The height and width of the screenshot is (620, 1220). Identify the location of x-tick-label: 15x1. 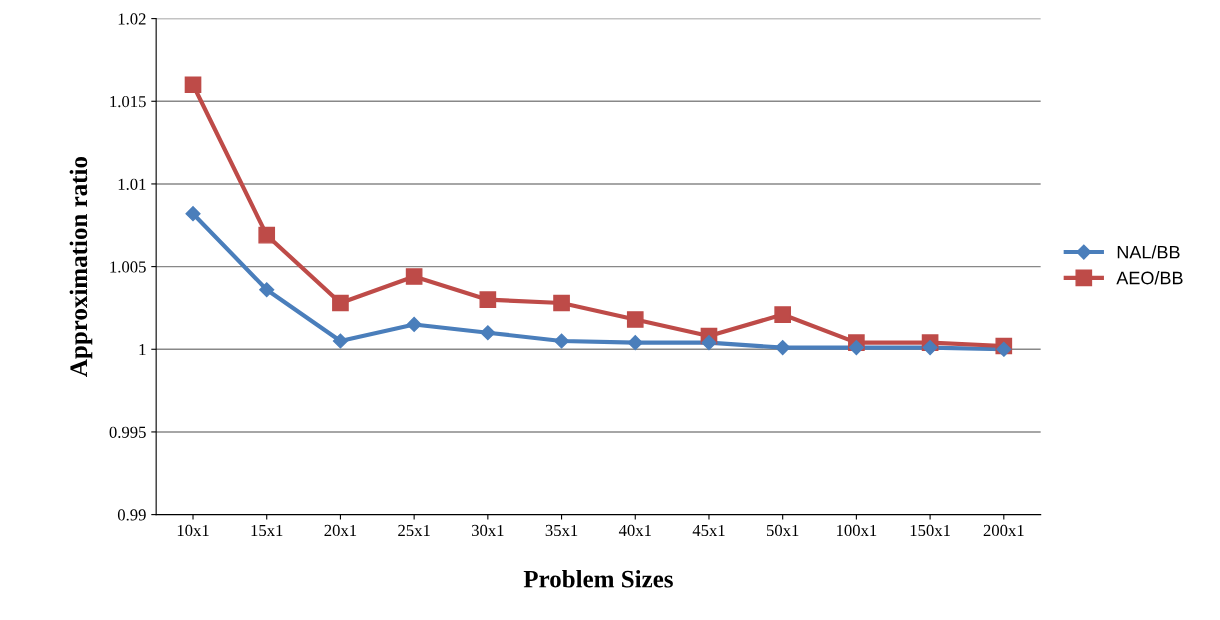
(267, 530).